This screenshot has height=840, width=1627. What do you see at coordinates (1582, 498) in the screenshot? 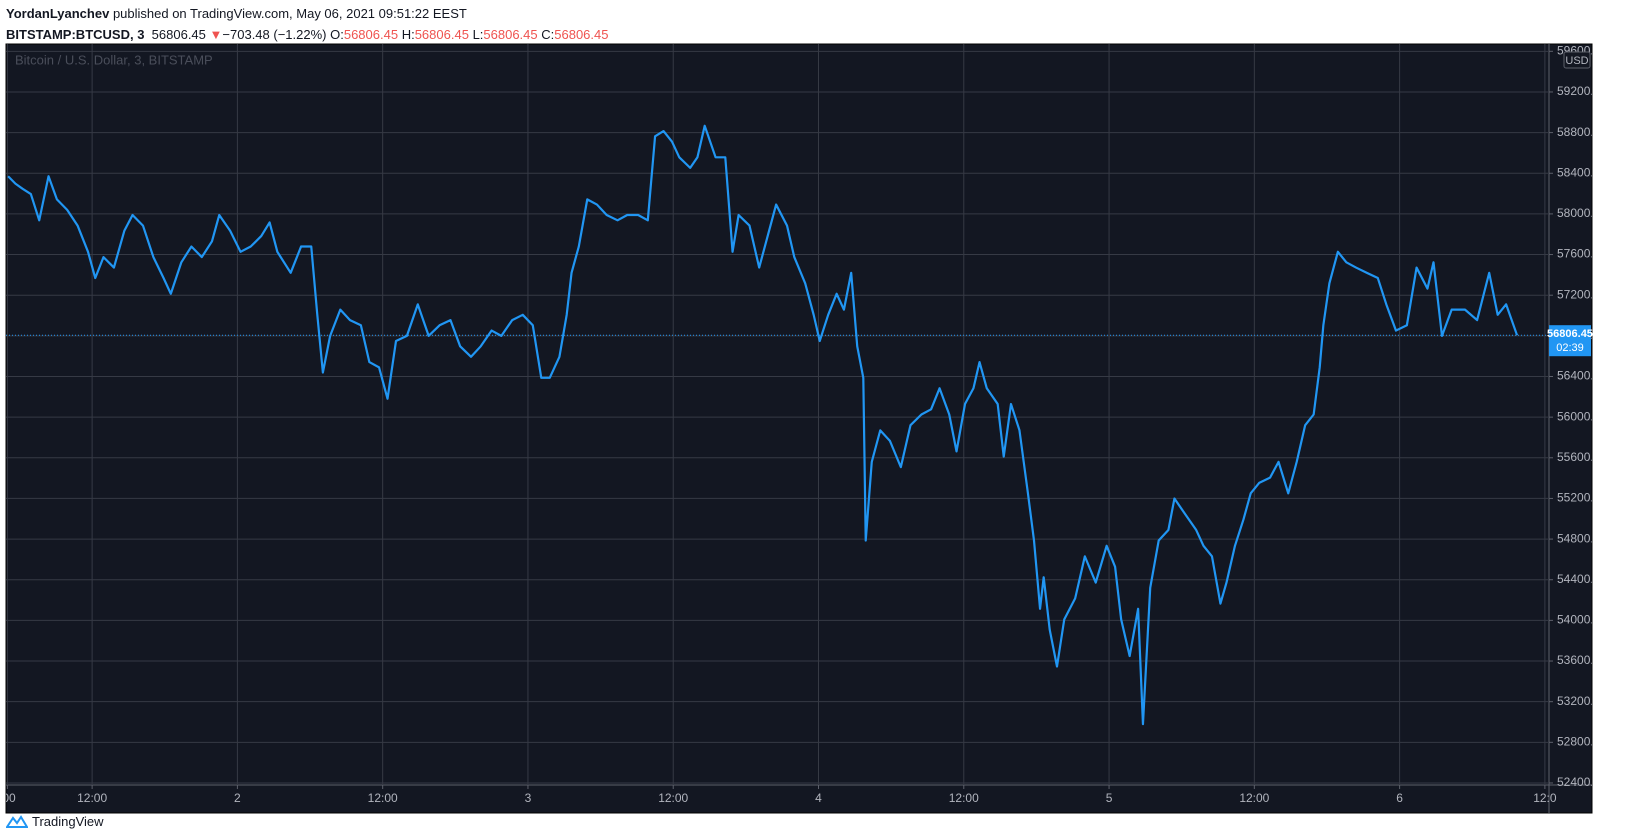
I see `y-tick-label: 55200.00` at bounding box center [1582, 498].